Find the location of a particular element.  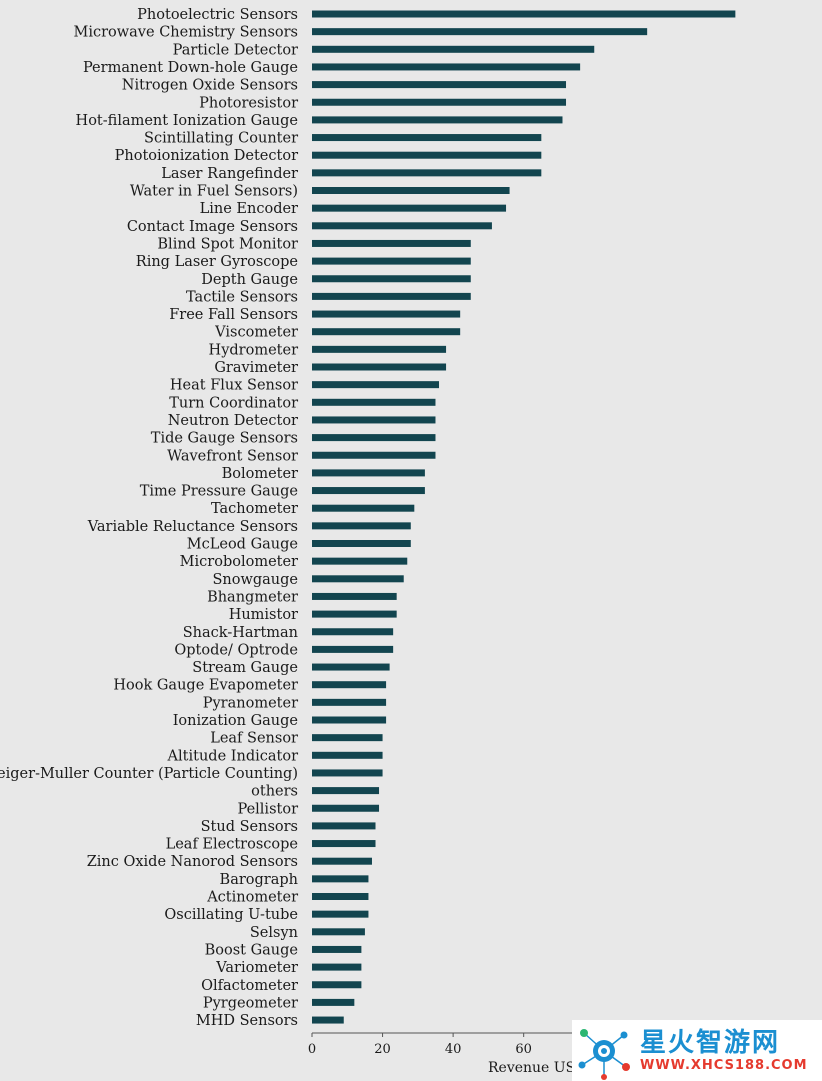

watermark-logo: 星火智游网 WWW.XHCS188.COM is located at coordinates (697, 1050).